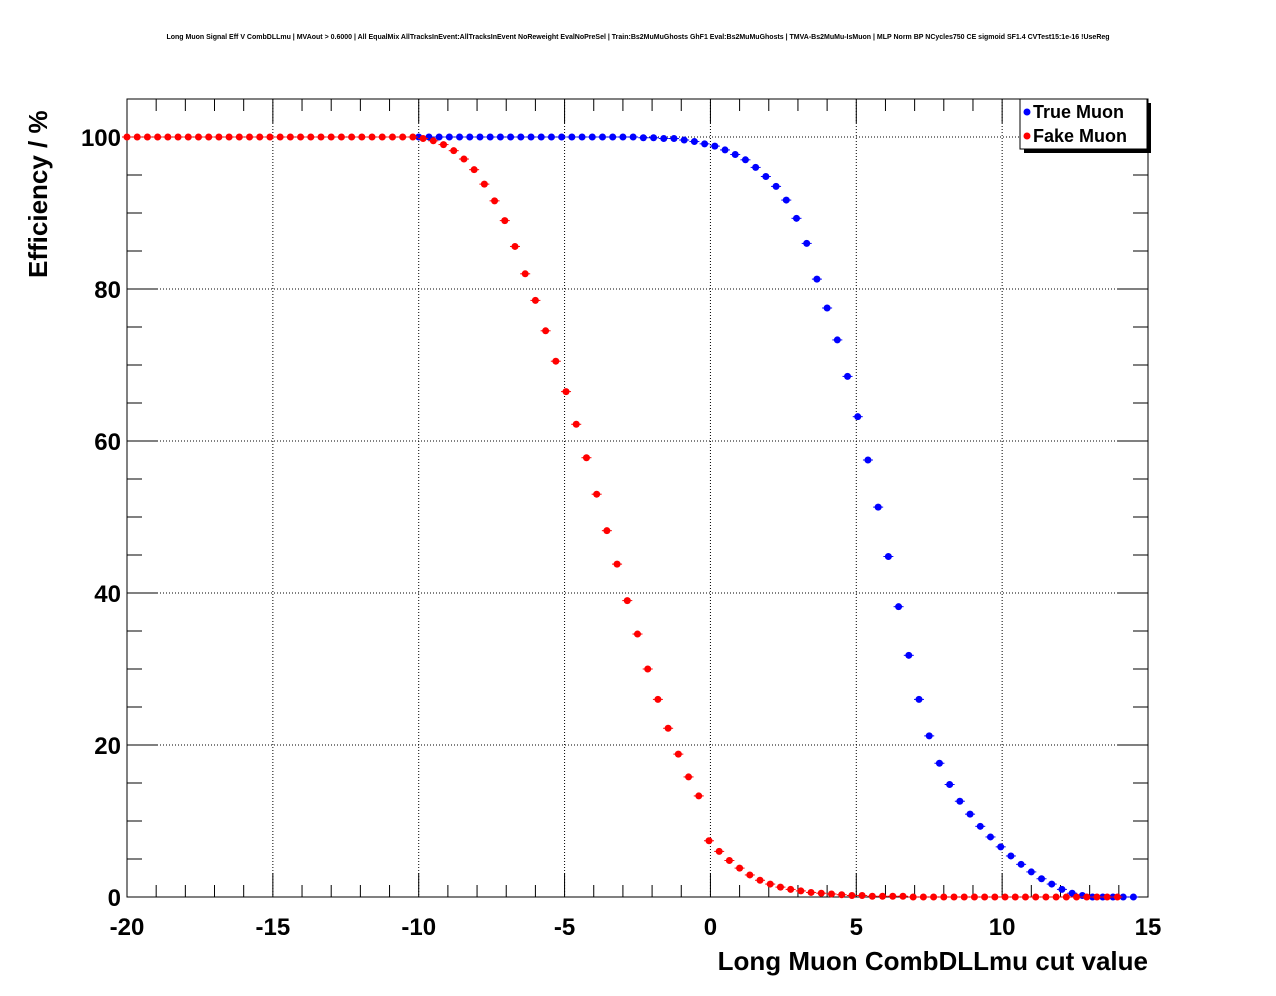 Image resolution: width=1276 pixels, height=996 pixels. What do you see at coordinates (418, 927) in the screenshot?
I see `x-tick-label: -10` at bounding box center [418, 927].